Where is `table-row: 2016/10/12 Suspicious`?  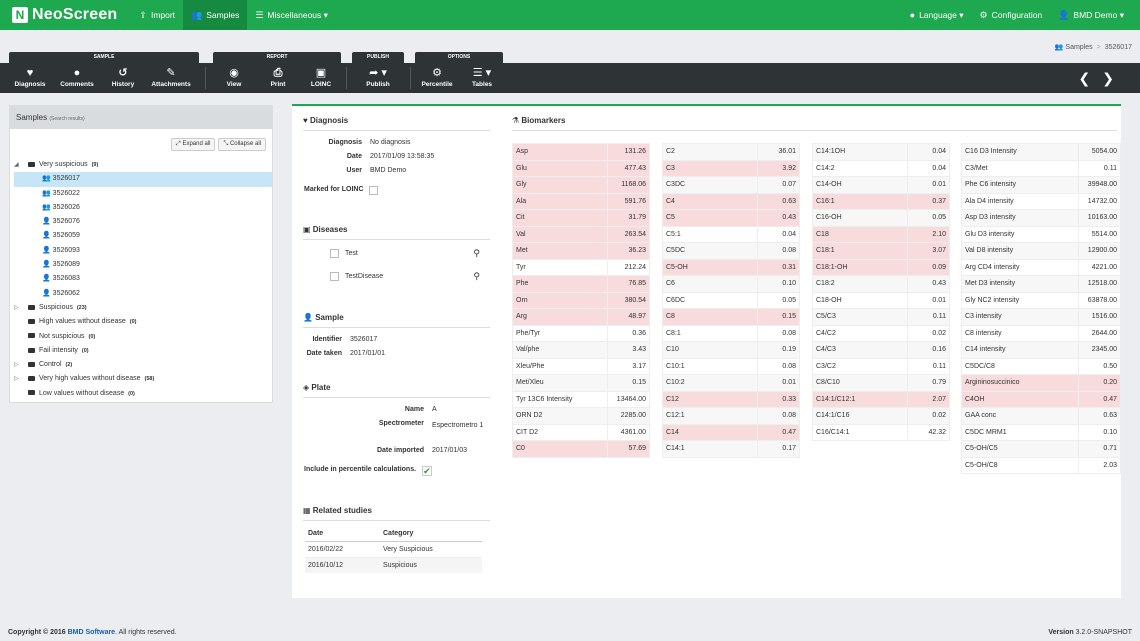 table-row: 2016/10/12 Suspicious is located at coordinates (393, 565).